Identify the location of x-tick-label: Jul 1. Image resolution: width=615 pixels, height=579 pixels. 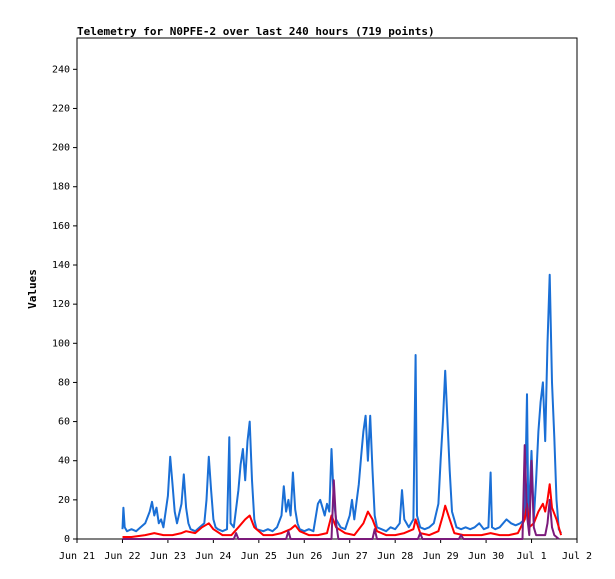
(531, 556).